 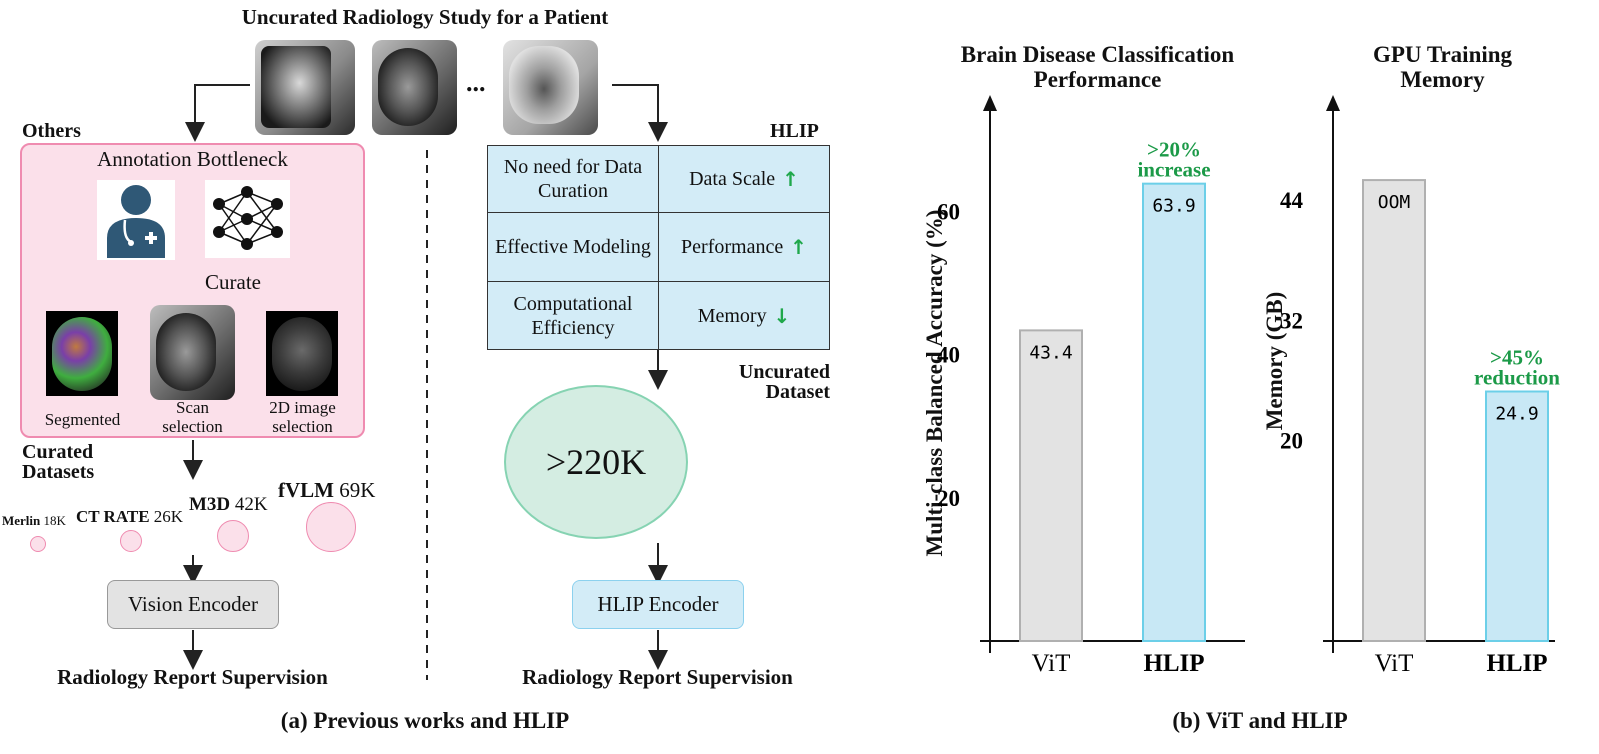 What do you see at coordinates (573, 179) in the screenshot?
I see `table-cell-left-1: No need for Data Curation` at bounding box center [573, 179].